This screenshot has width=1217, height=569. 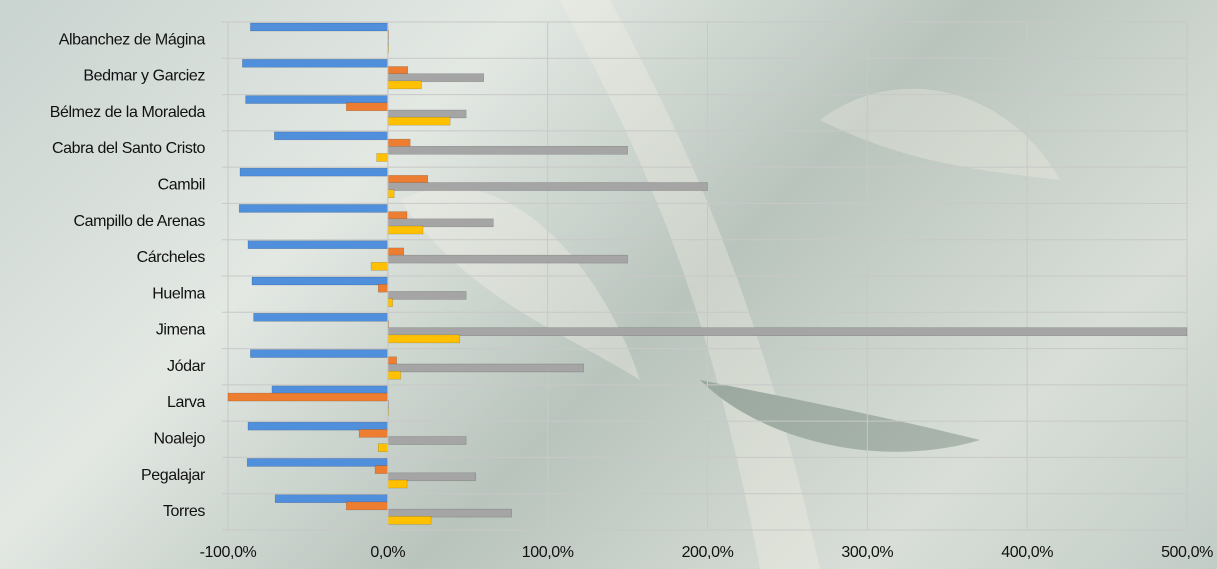 I want to click on y-tick-label: Cambil, so click(x=181, y=185).